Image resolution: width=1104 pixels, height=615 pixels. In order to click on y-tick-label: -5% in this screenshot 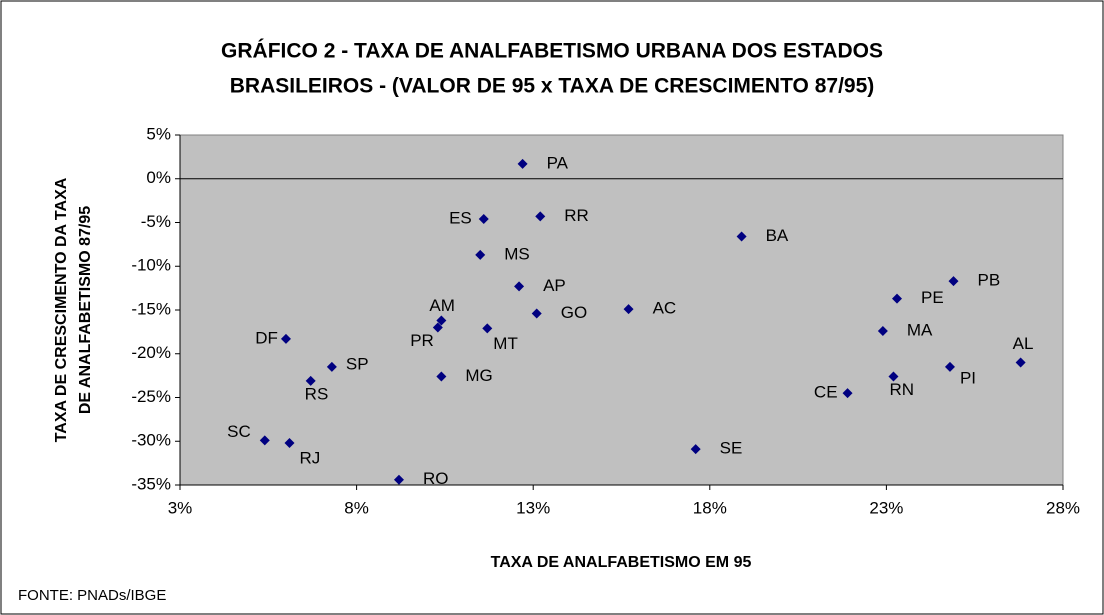, I will do `click(156, 221)`.